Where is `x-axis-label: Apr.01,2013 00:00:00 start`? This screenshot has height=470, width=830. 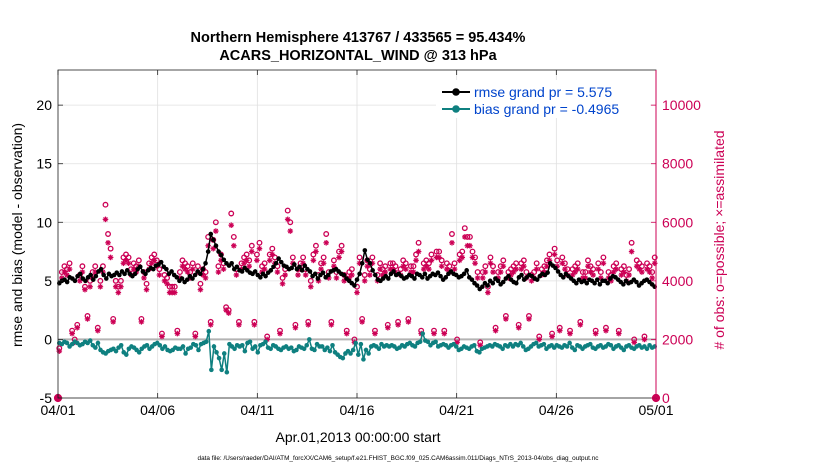 x-axis-label: Apr.01,2013 00:00:00 start is located at coordinates (357, 437).